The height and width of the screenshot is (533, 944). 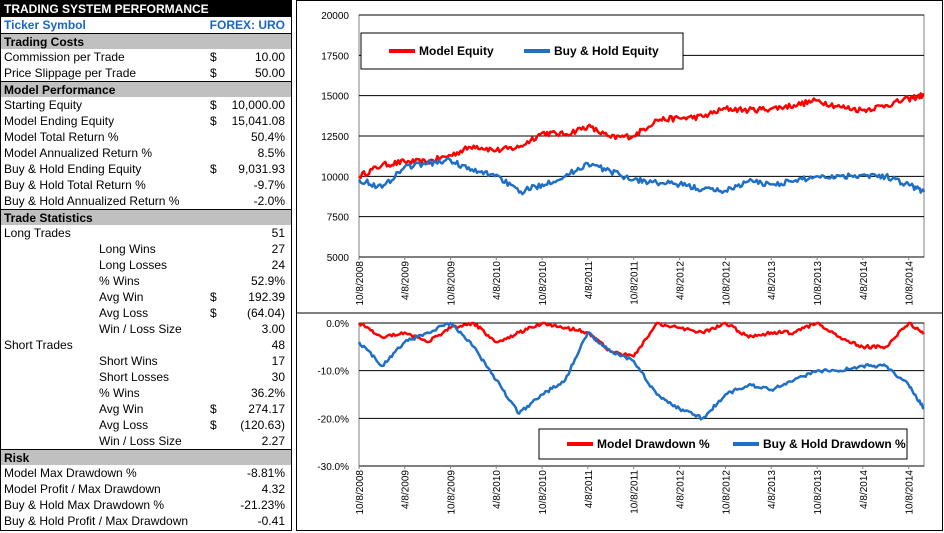 What do you see at coordinates (335, 16) in the screenshot?
I see `y-tick-label: 20000` at bounding box center [335, 16].